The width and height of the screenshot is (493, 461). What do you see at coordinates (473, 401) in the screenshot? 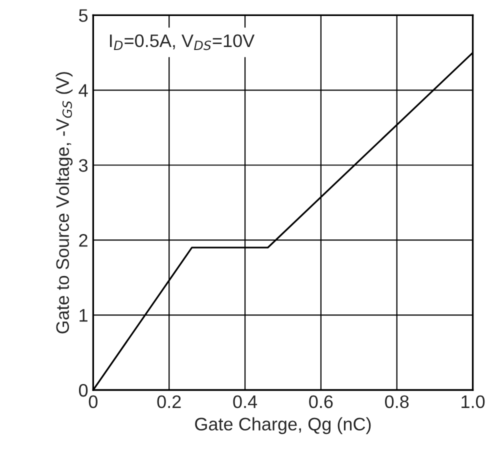
I see `x-tick-label: 1.0` at bounding box center [473, 401].